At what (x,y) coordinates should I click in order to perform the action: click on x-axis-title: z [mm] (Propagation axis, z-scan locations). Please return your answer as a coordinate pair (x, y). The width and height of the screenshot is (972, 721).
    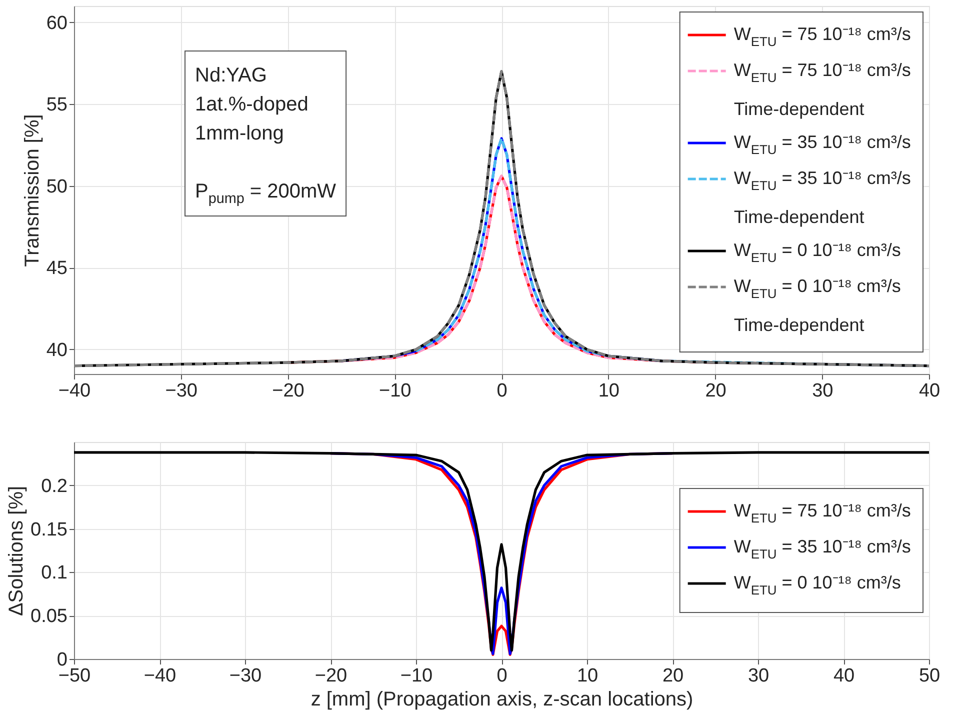
    Looking at the image, I should click on (502, 699).